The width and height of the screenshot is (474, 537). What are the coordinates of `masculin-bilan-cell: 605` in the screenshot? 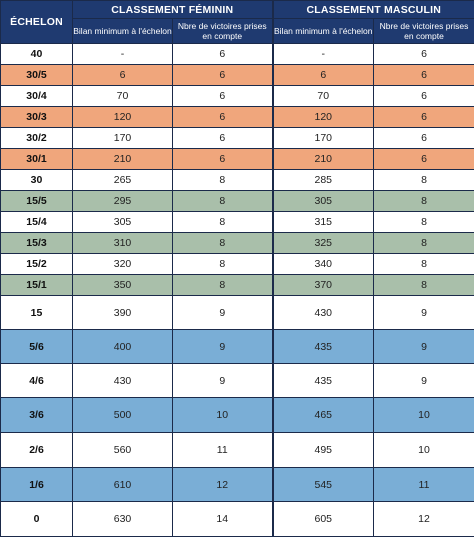 It's located at (323, 519).